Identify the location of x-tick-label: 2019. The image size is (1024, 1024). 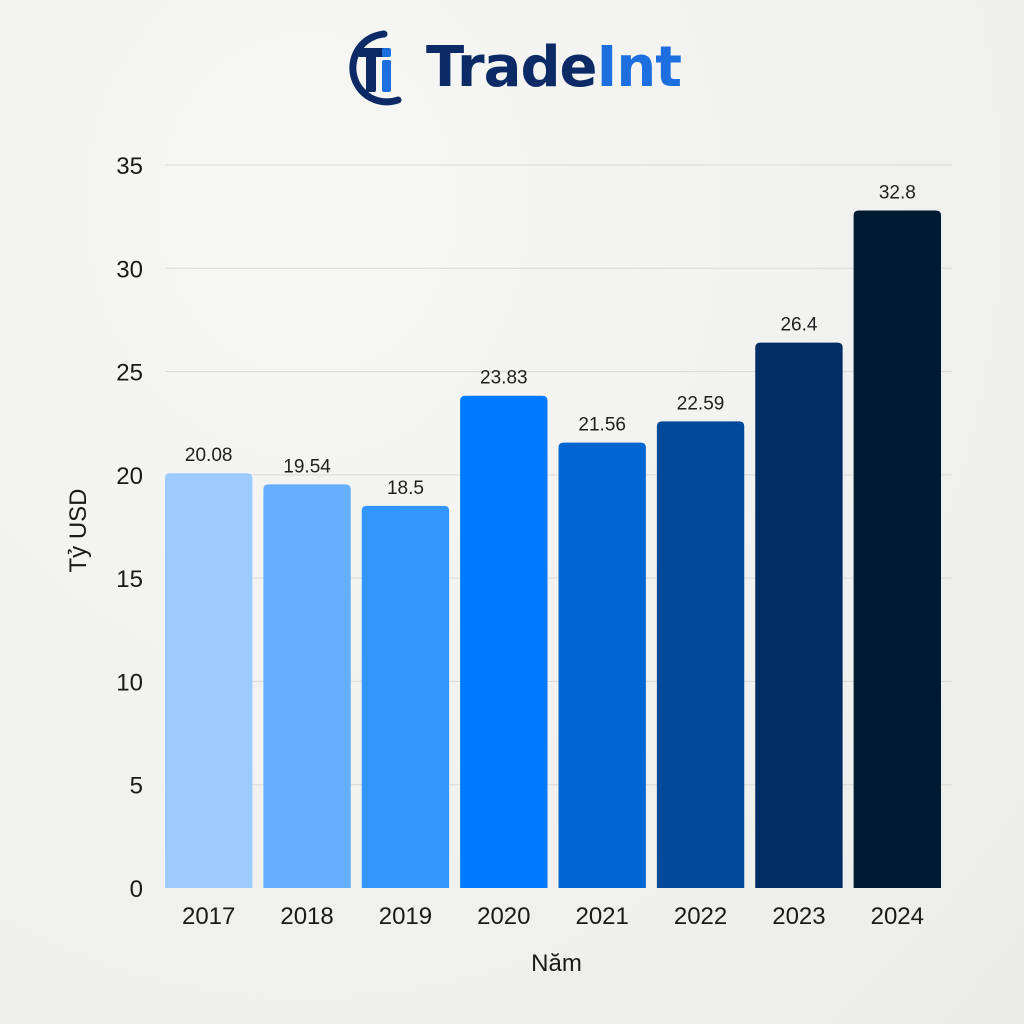
(405, 916).